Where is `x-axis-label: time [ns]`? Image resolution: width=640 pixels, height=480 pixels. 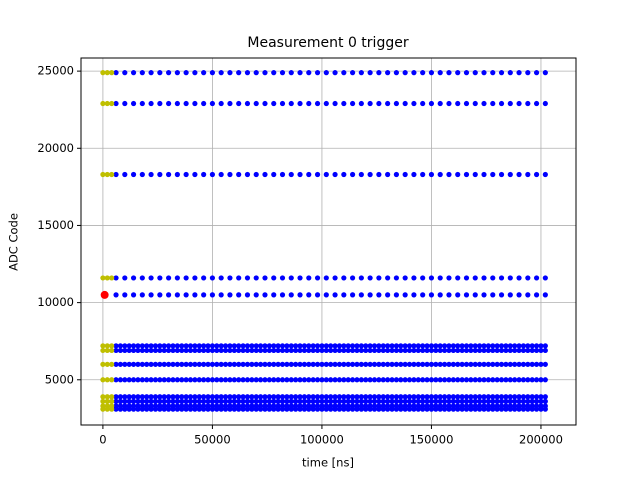
x-axis-label: time [ns] is located at coordinates (328, 463).